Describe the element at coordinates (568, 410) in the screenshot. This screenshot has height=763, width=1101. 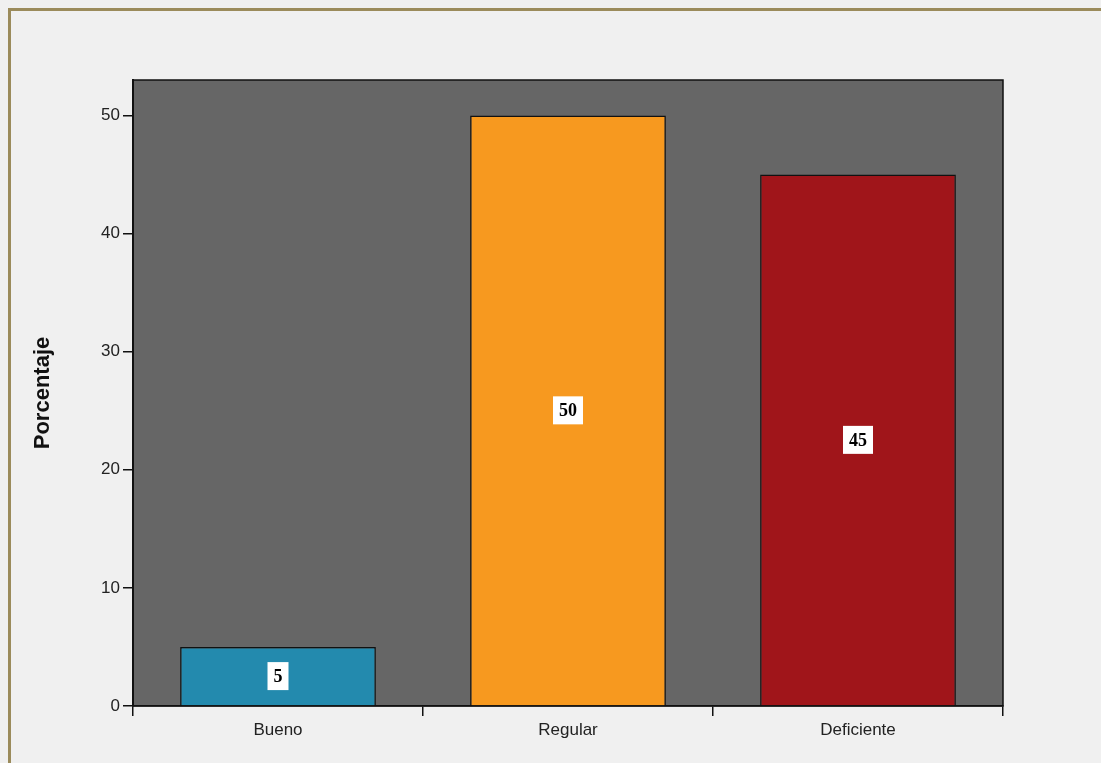
I see `data-label: 50` at that location.